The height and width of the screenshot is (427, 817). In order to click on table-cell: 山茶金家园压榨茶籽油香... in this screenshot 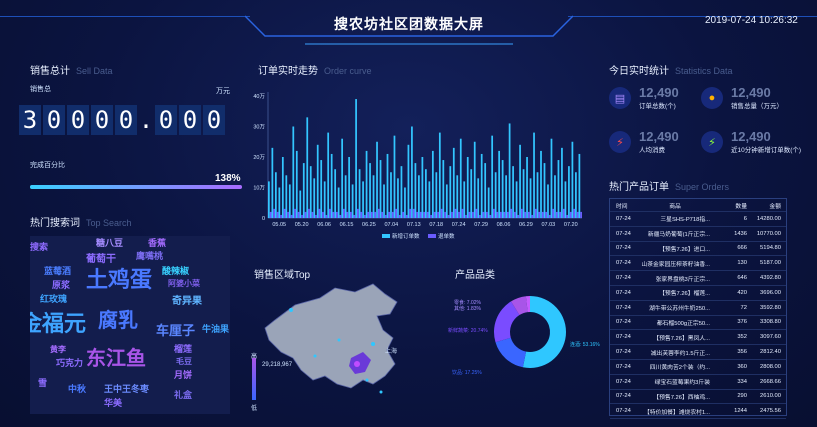, I will do `click(675, 264)`.